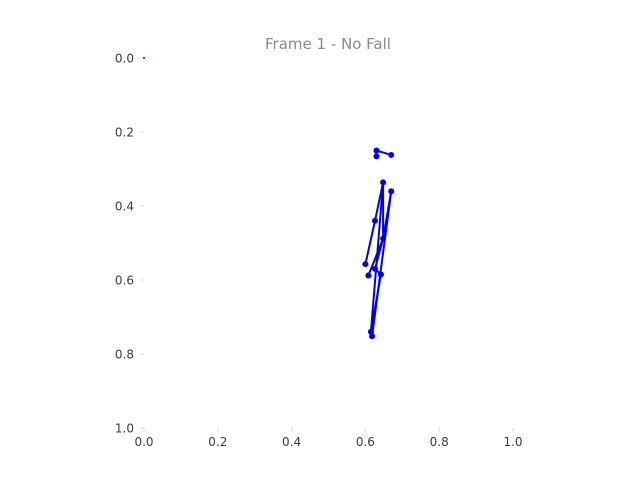  I want to click on x-tick-label: 0.2, so click(217, 442).